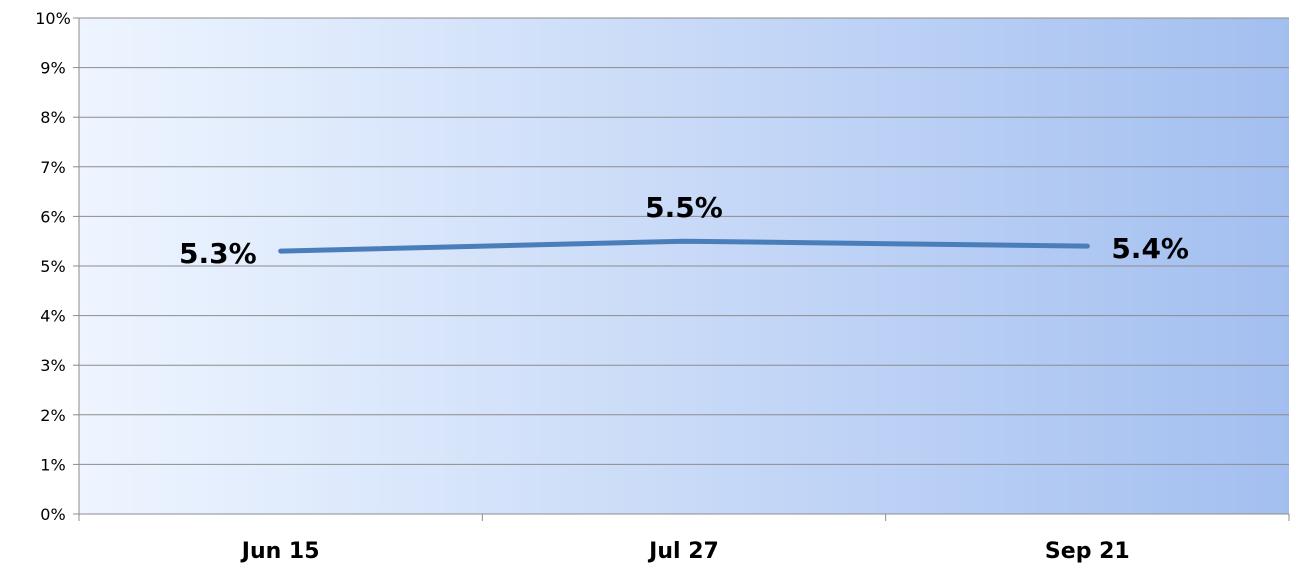  What do you see at coordinates (280, 551) in the screenshot?
I see `x-tick-label: Jun 15` at bounding box center [280, 551].